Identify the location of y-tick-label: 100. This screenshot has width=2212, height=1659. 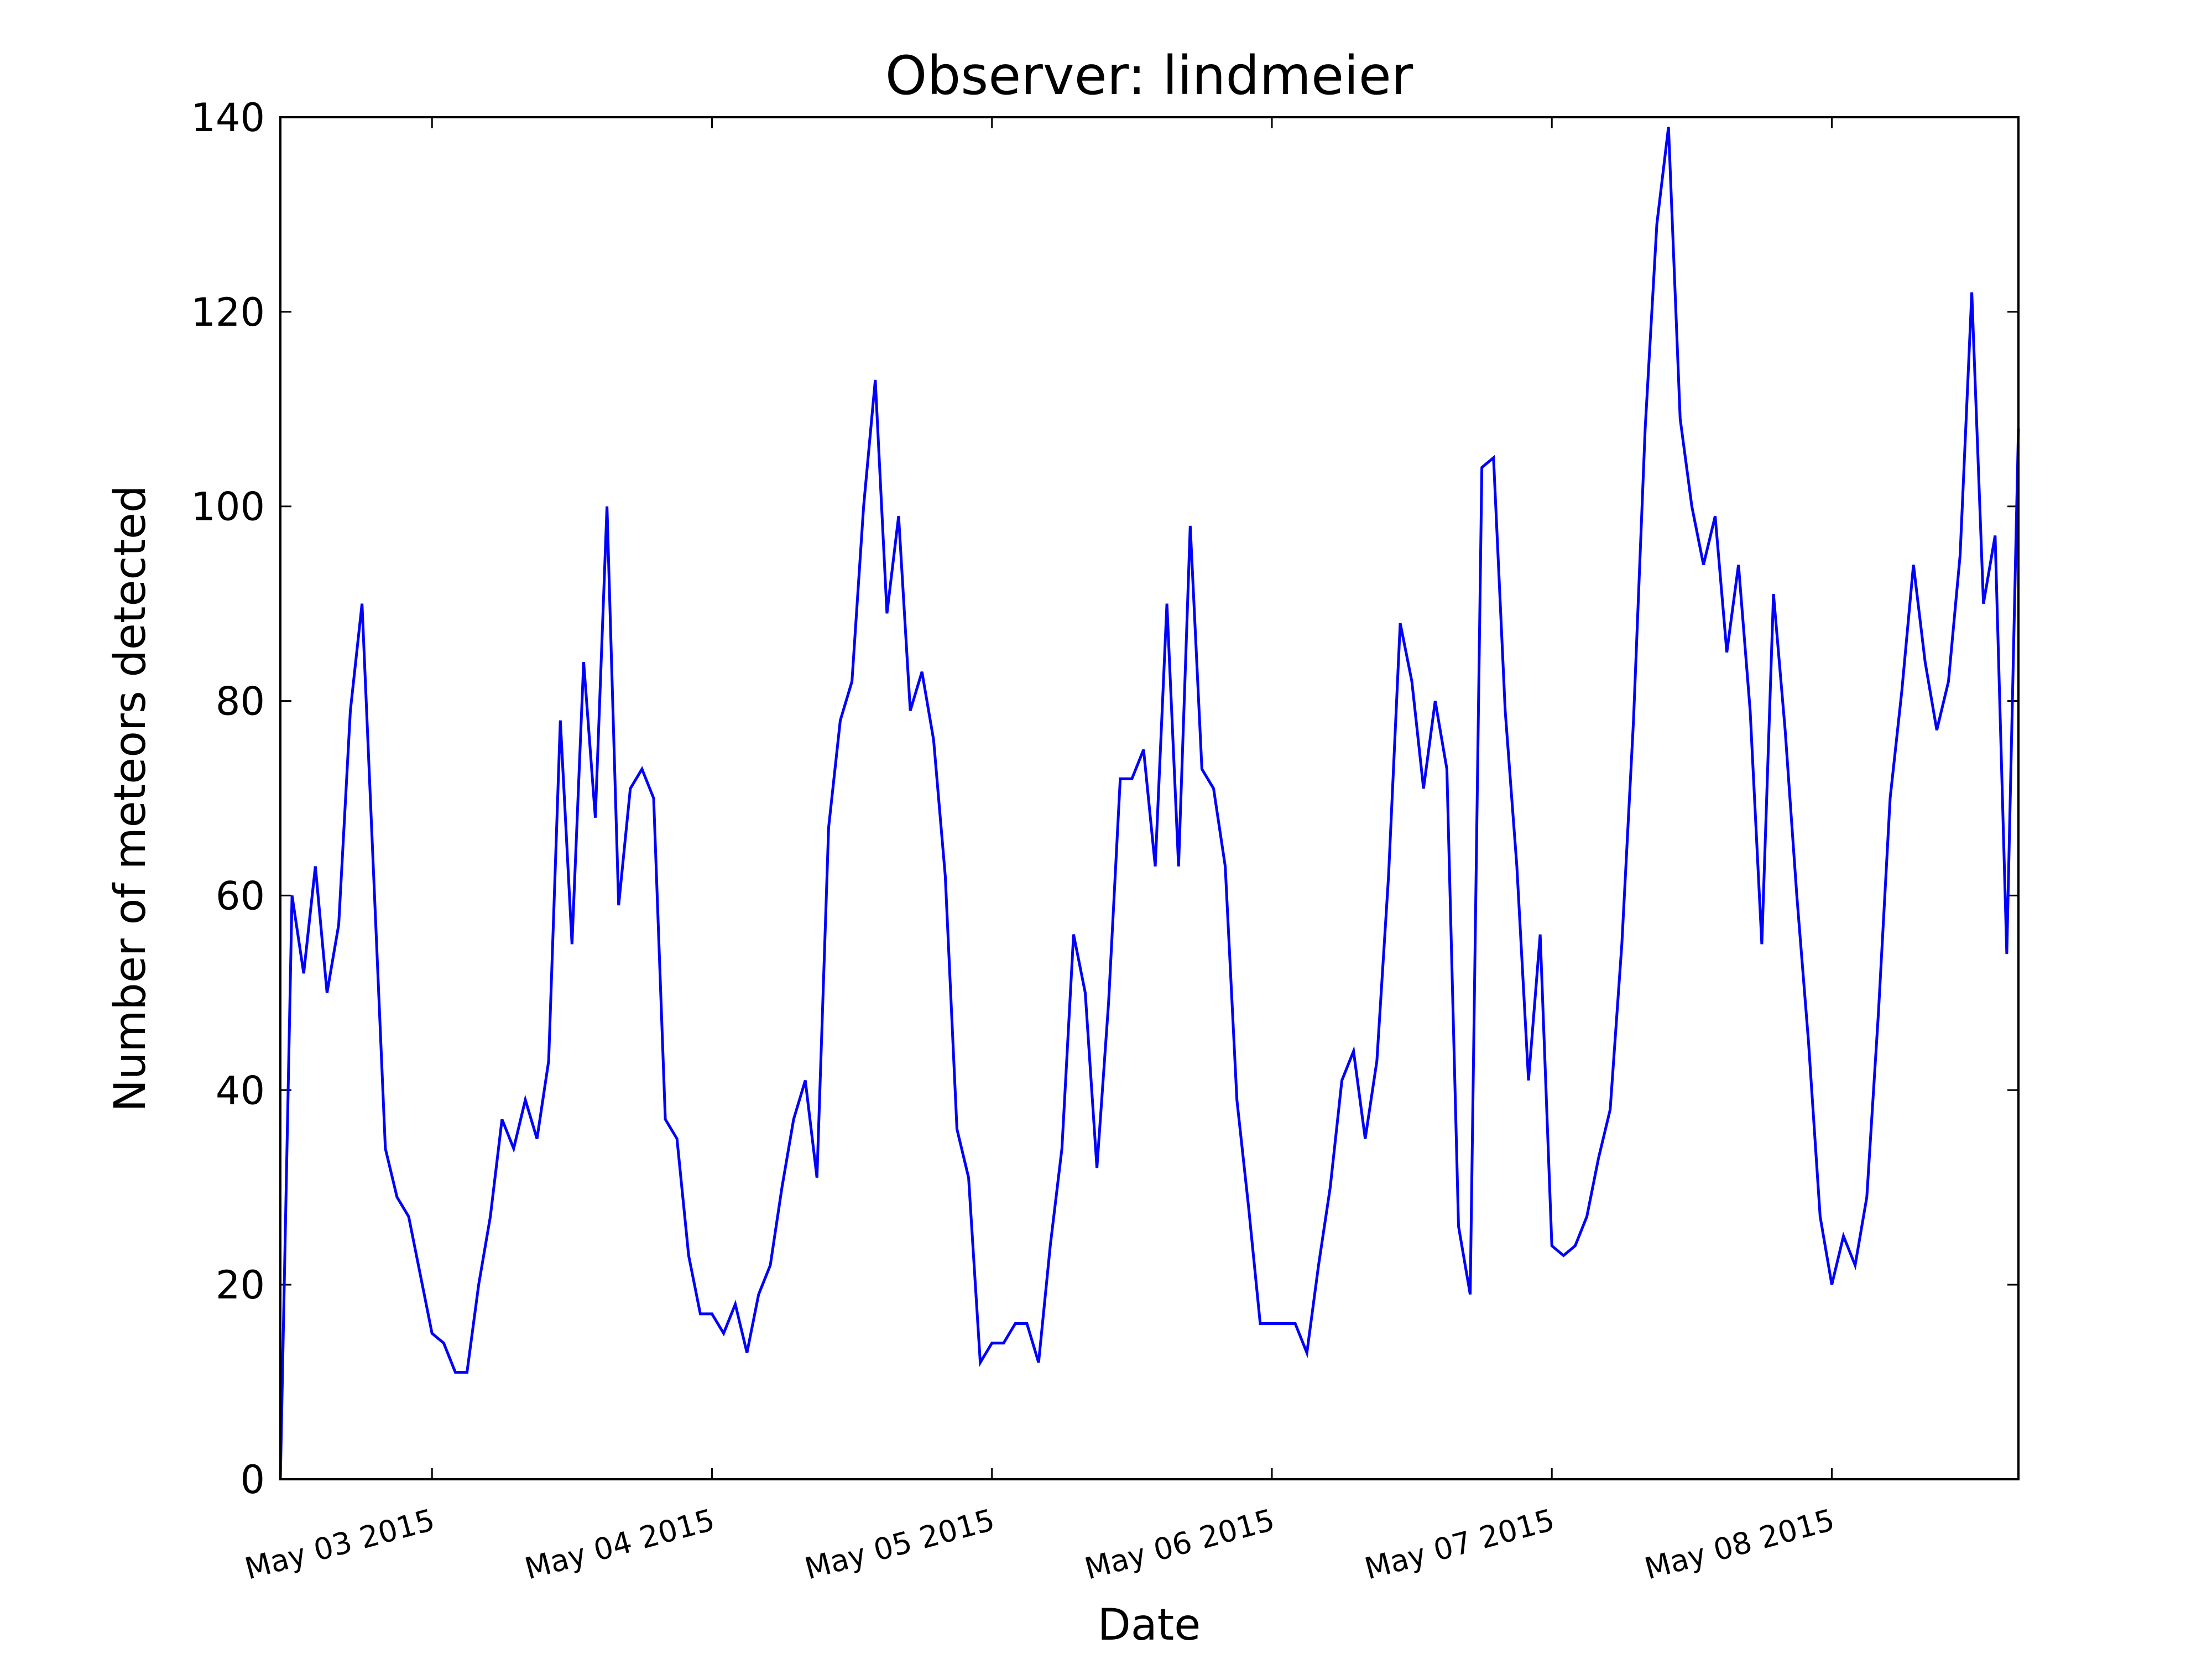
(228, 507).